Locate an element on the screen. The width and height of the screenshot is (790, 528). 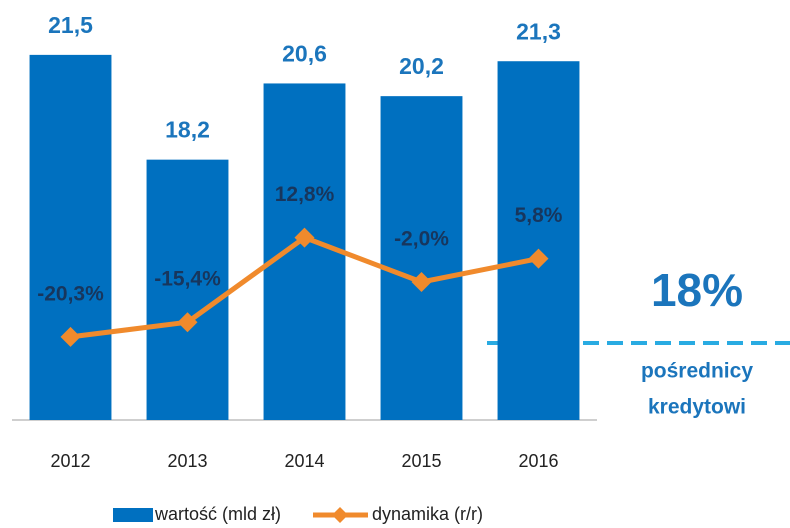
x-tick-label: 2013 is located at coordinates (187, 461).